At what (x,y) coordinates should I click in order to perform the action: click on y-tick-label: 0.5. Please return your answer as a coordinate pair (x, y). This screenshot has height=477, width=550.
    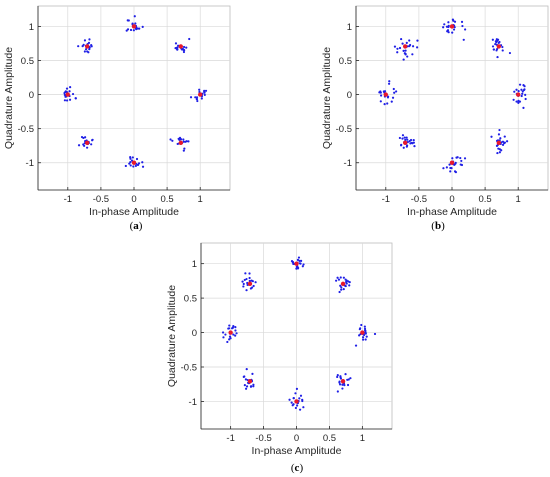
    Looking at the image, I should click on (345, 61).